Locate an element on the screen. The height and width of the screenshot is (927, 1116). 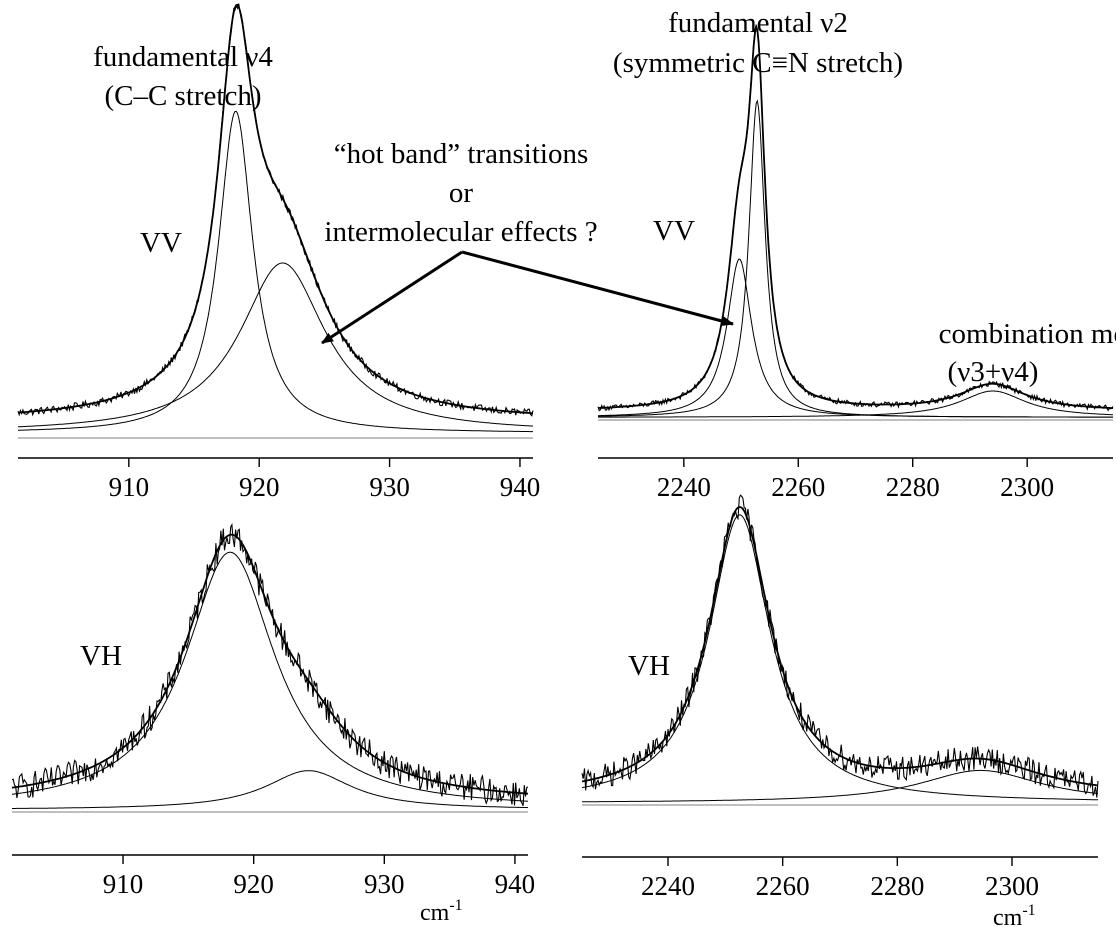
combination-line1: combination mode is located at coordinates (1027, 334).